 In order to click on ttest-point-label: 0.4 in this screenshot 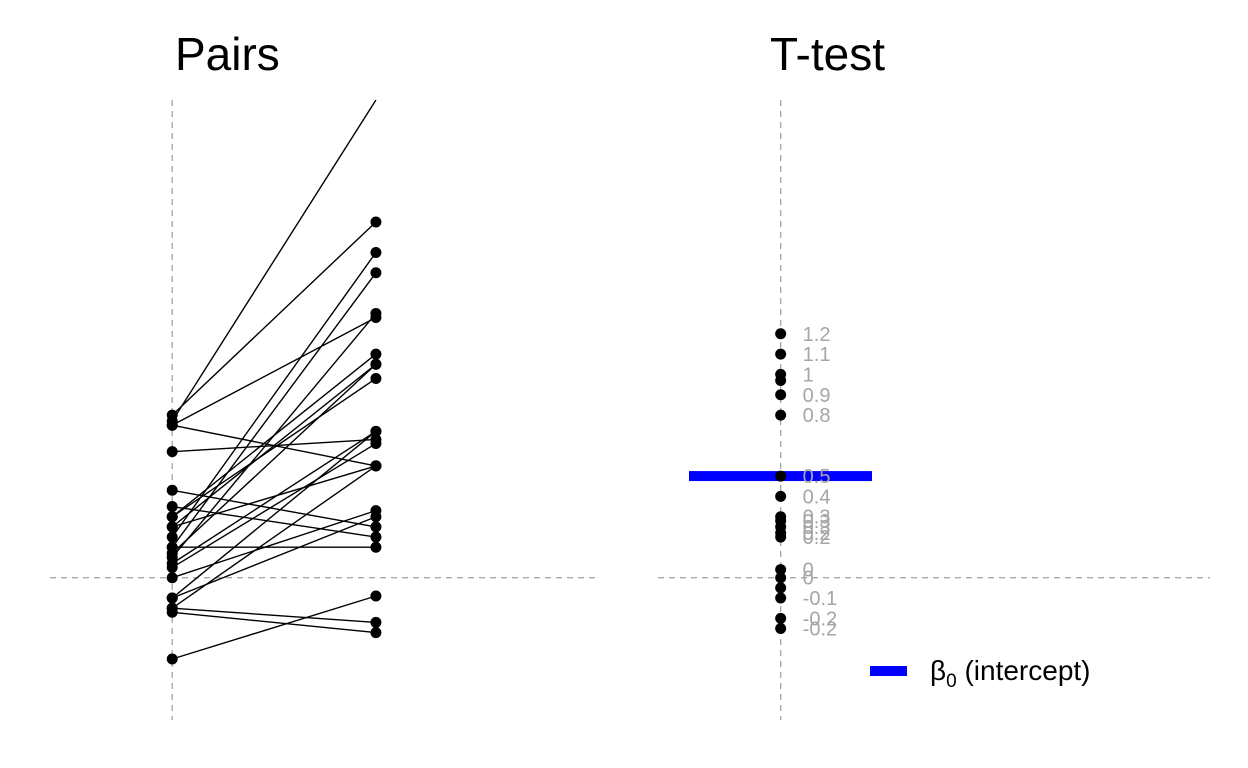, I will do `click(817, 497)`.